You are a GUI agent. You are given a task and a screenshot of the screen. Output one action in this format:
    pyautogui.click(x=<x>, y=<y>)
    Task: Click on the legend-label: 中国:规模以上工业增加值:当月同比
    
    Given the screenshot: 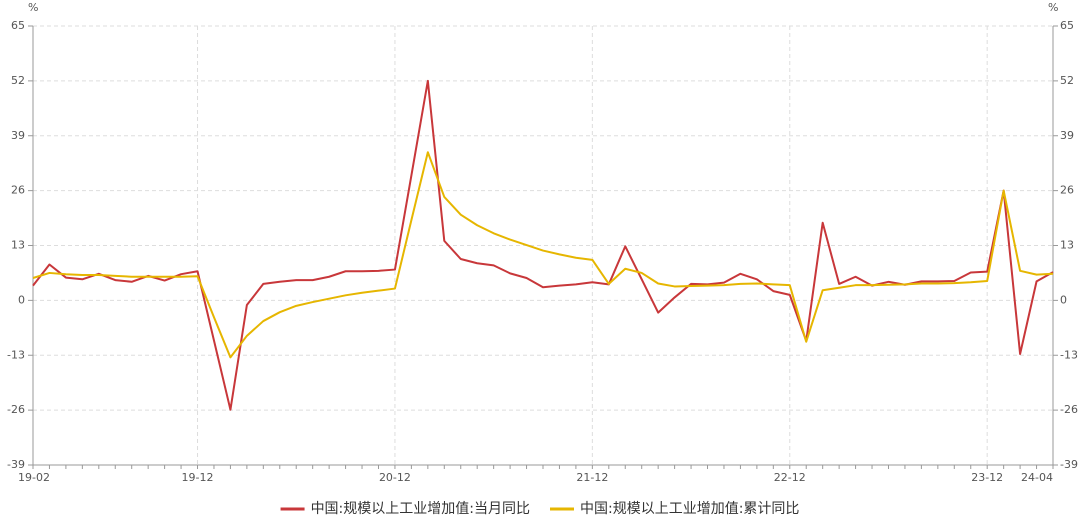 What is the action you would take?
    pyautogui.click(x=420, y=509)
    